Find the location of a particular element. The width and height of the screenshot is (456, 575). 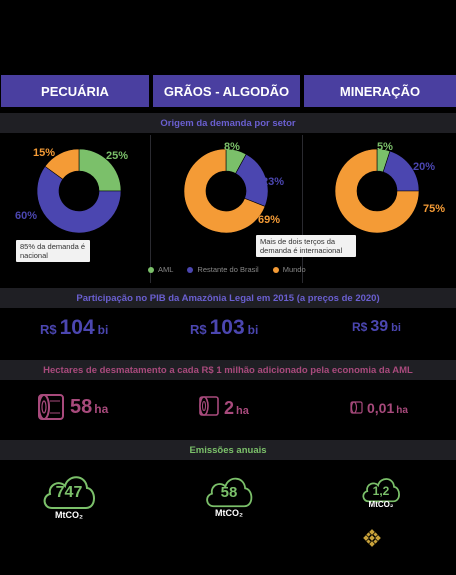

donut-mineracao is located at coordinates (377, 191).